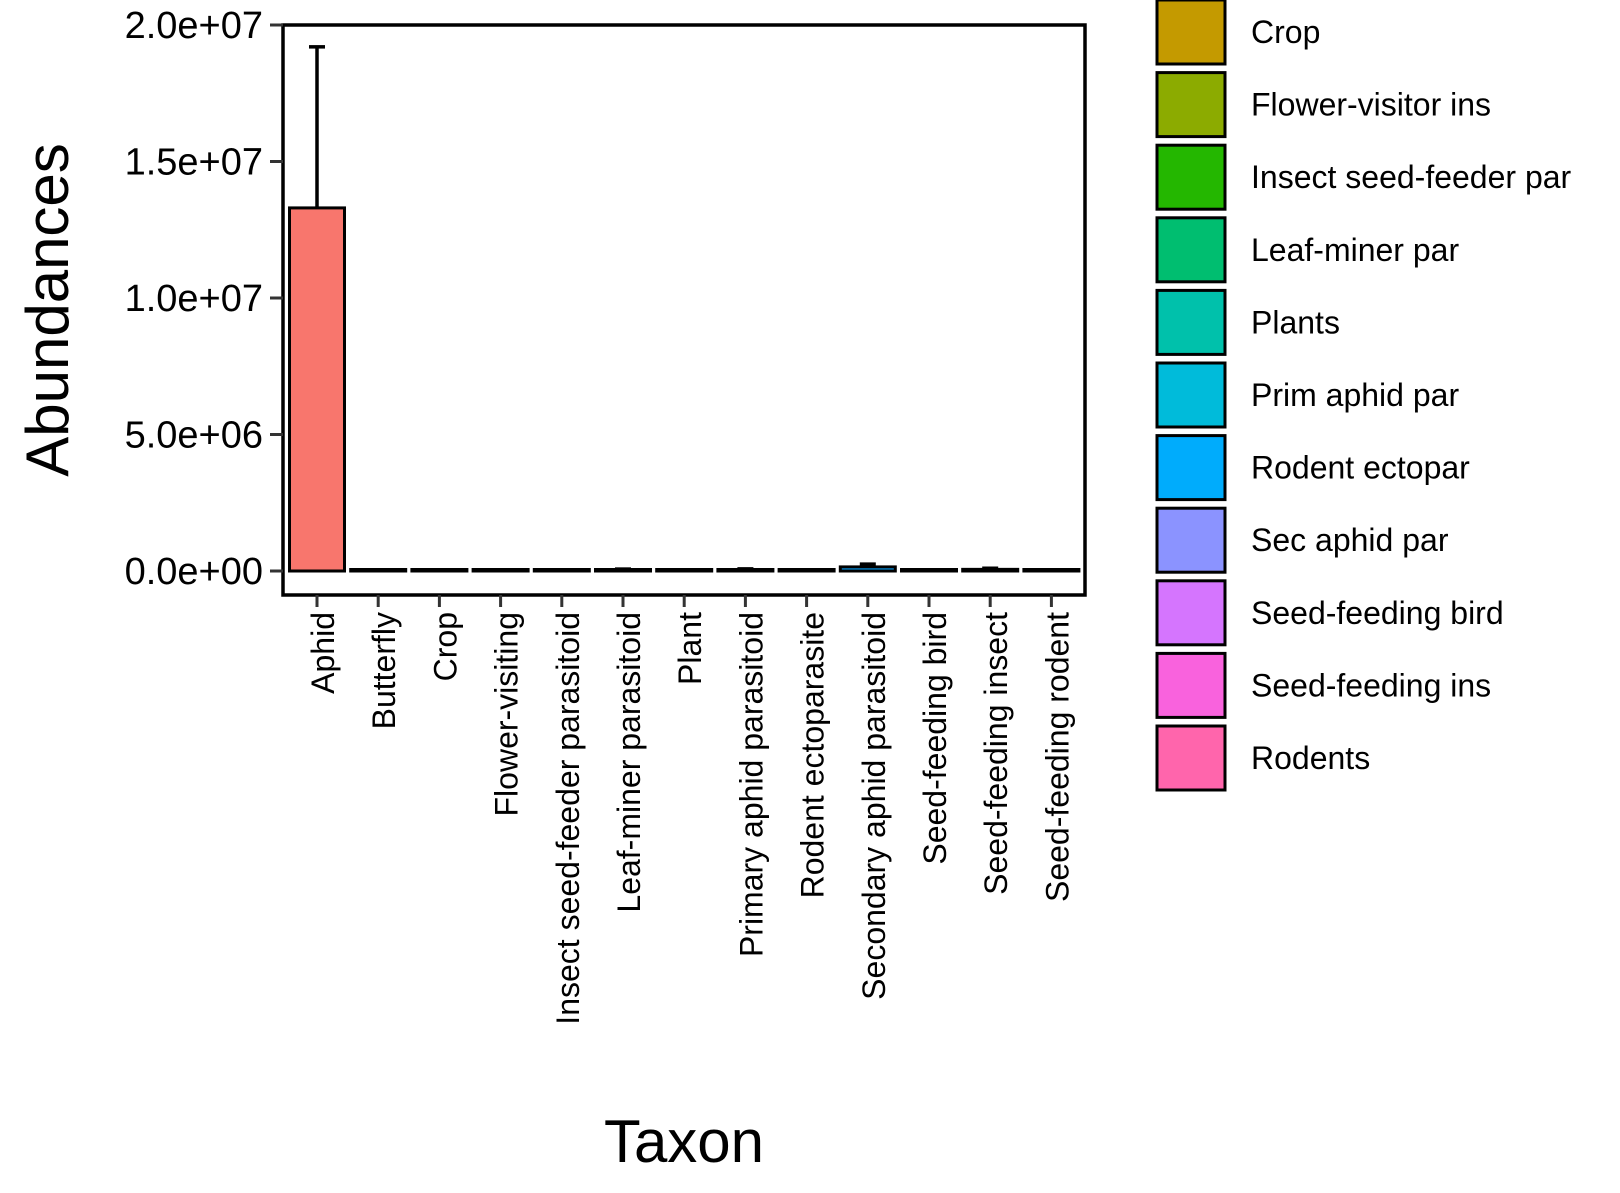 The width and height of the screenshot is (1620, 1193). I want to click on legend-label-10: Rodents, so click(1310, 758).